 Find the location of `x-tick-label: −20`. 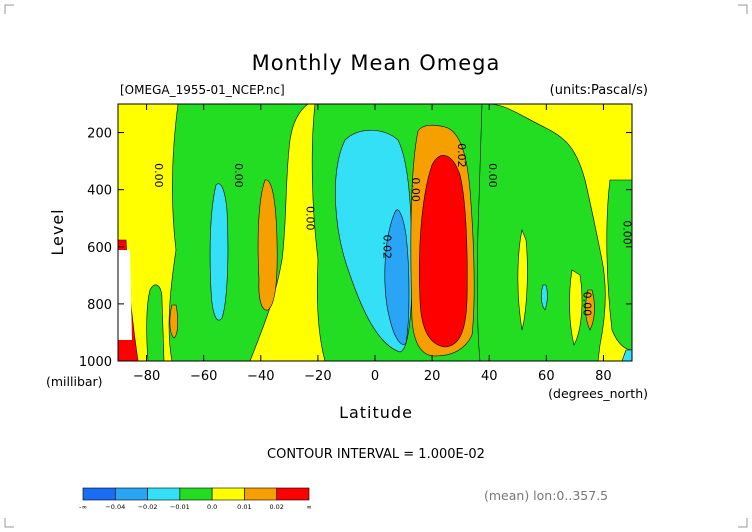

x-tick-label: −20 is located at coordinates (317, 376).